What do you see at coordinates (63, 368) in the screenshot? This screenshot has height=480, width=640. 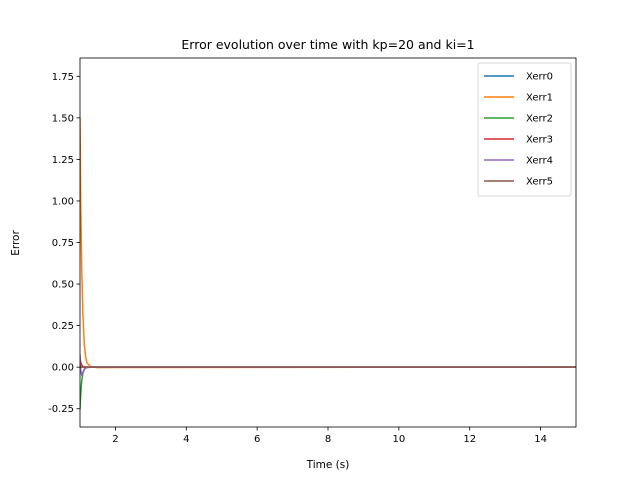 I see `y-tick-label: 0.00` at bounding box center [63, 368].